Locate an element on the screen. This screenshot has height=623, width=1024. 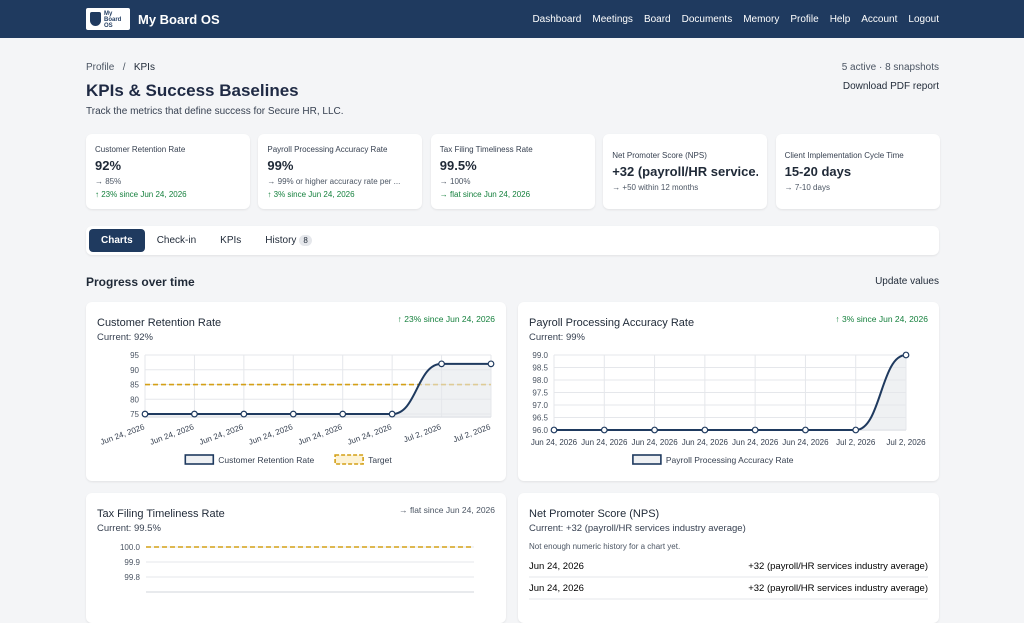
y-tick-label: 98.0 is located at coordinates (540, 380).